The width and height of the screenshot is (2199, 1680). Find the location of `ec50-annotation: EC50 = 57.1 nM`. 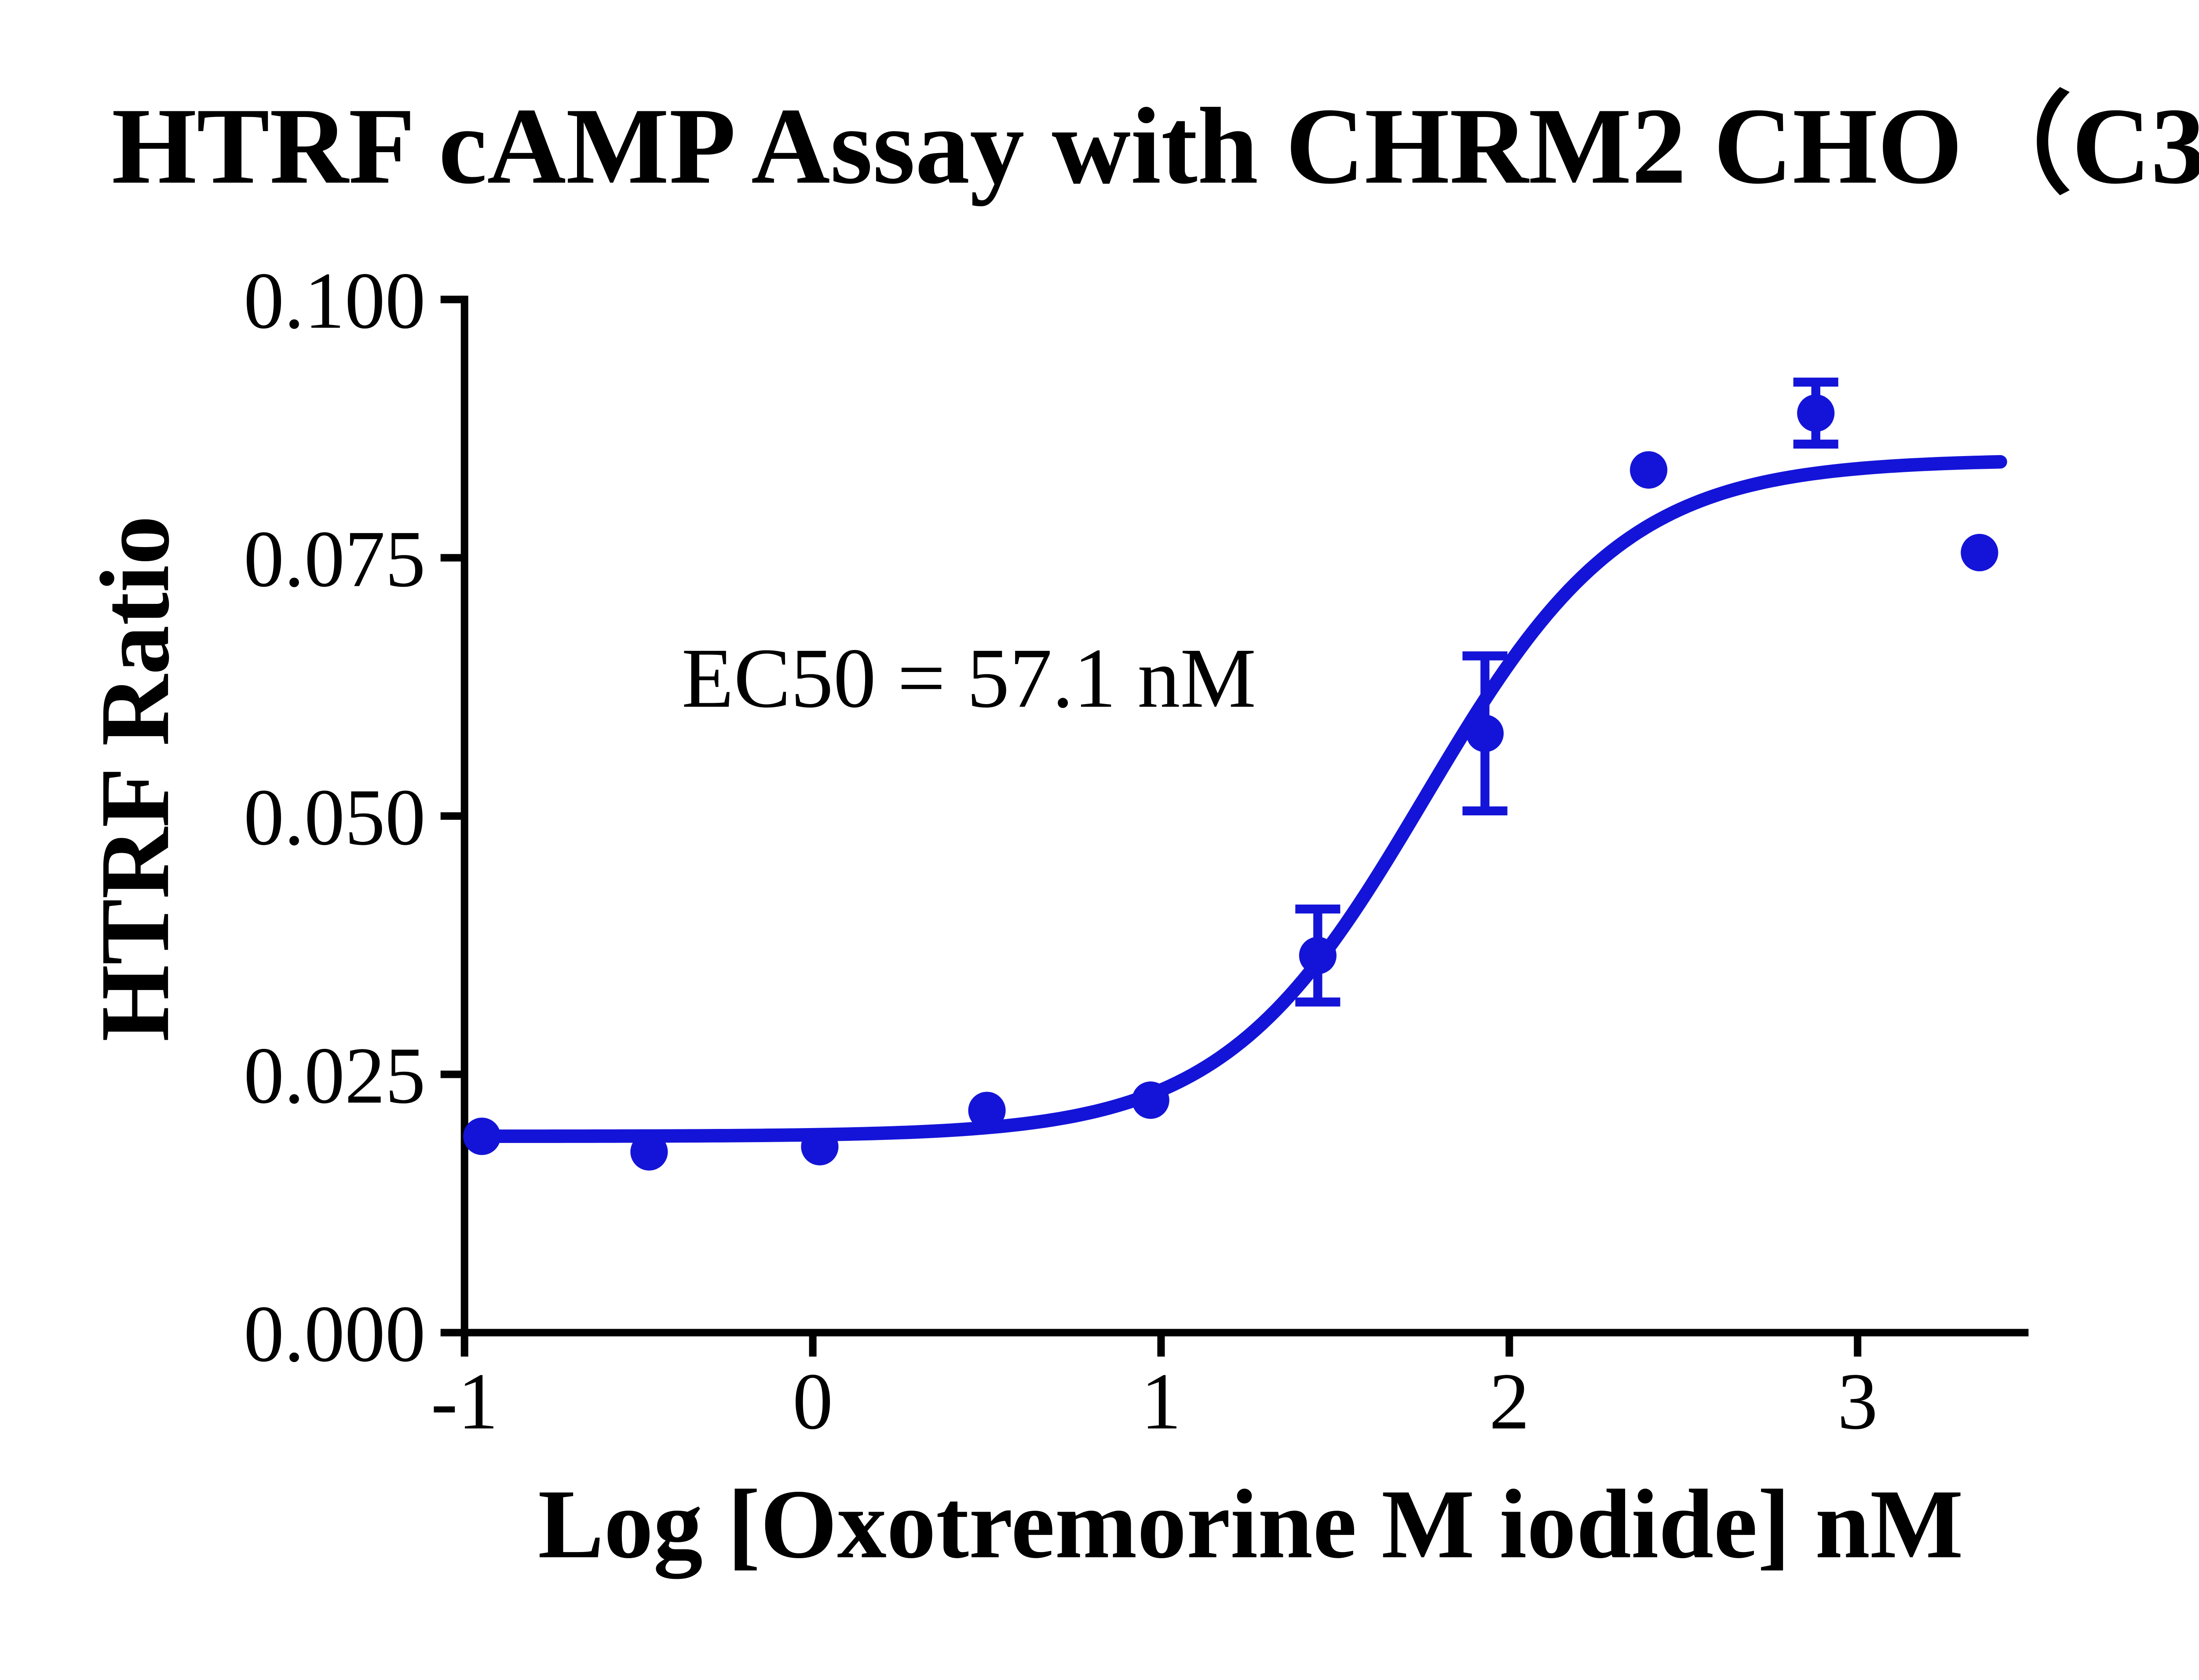

ec50-annotation: EC50 = 57.1 nM is located at coordinates (969, 678).